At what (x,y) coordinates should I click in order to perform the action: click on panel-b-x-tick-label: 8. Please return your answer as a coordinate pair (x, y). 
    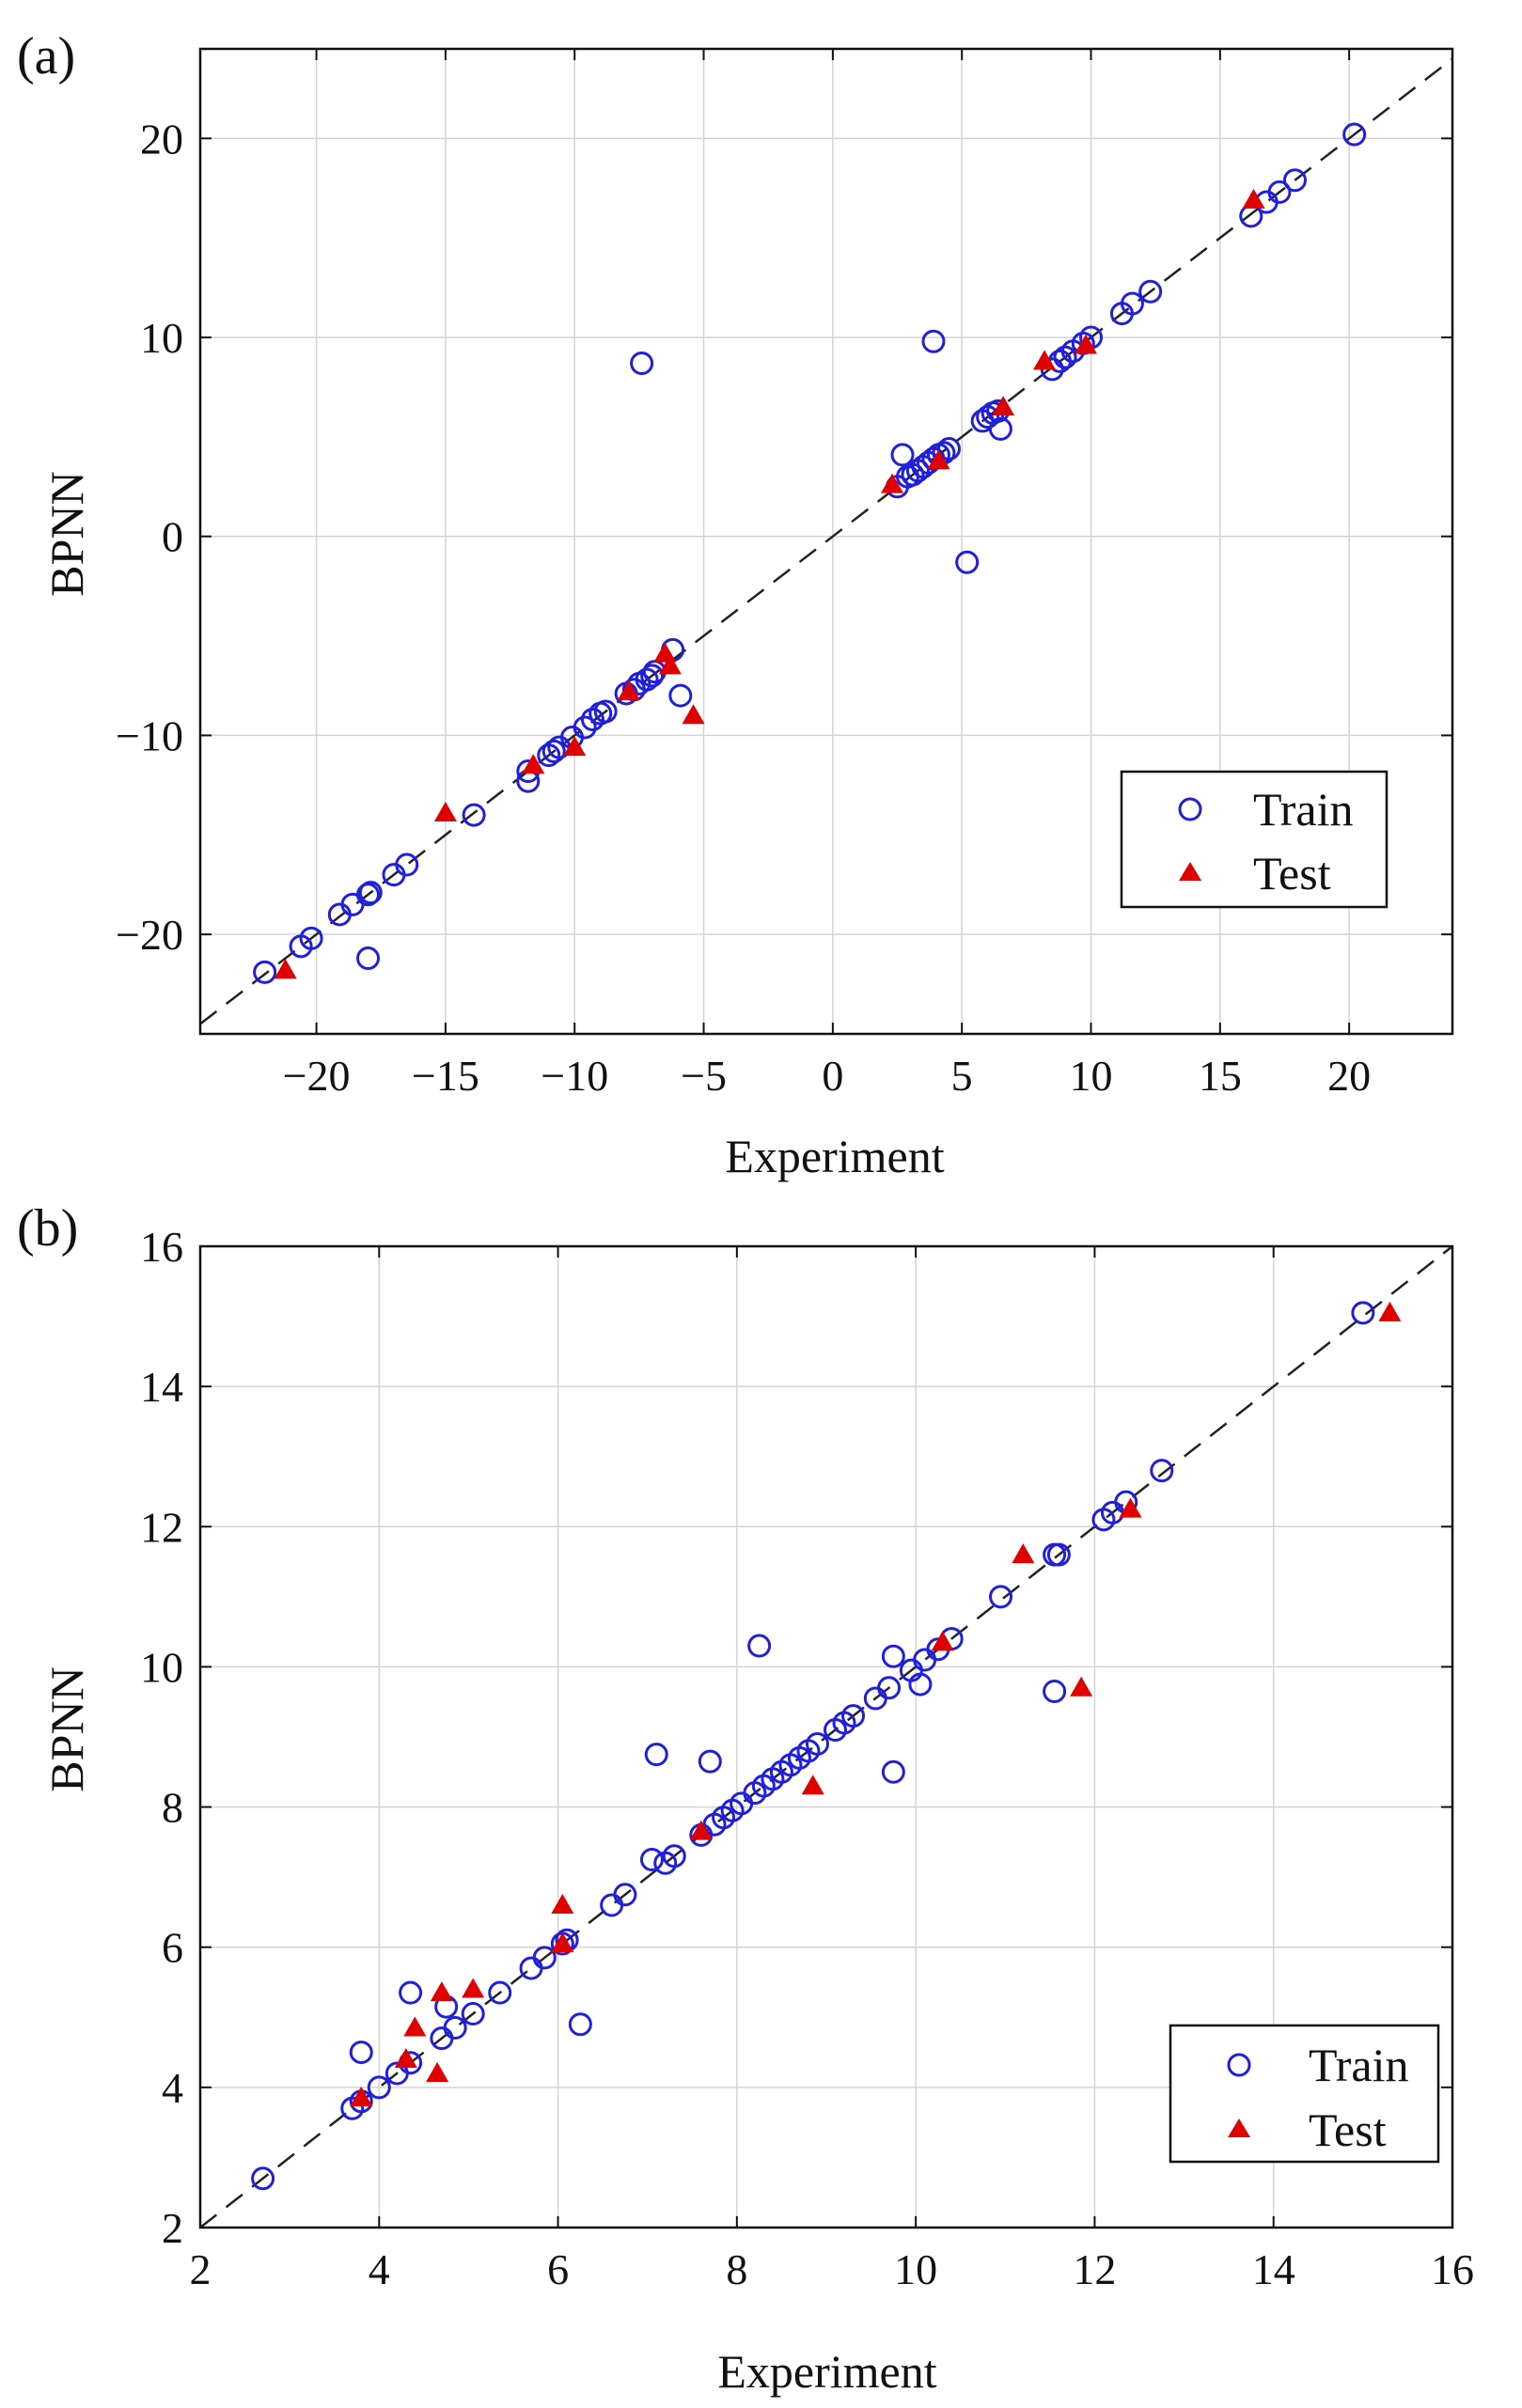
    Looking at the image, I should click on (736, 2269).